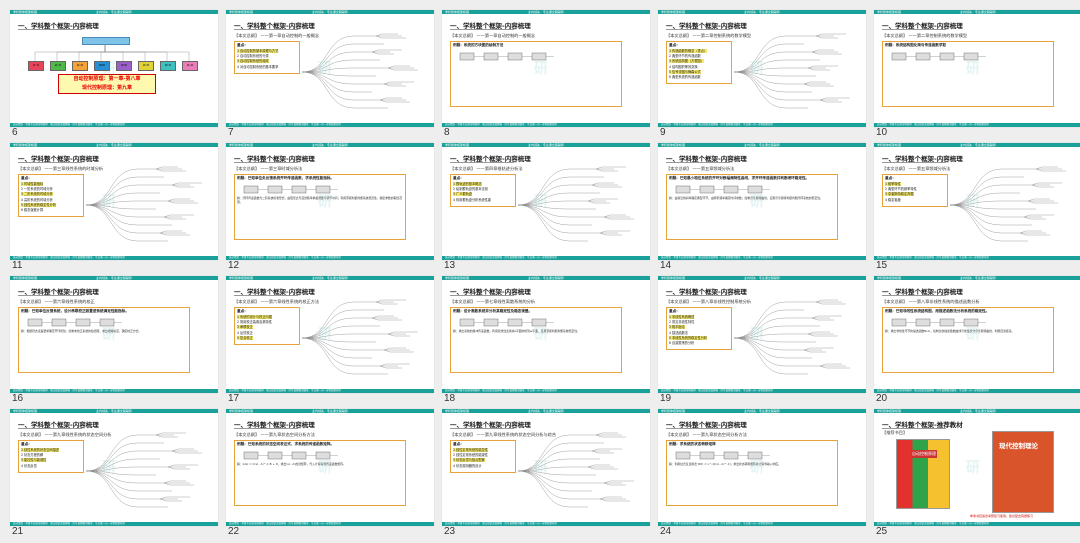 The image size is (1080, 543). Describe the element at coordinates (65, 434) in the screenshot. I see `slide-subtitle: 【本文总纲】 ——第九章线性系统的状态空间分析` at that location.